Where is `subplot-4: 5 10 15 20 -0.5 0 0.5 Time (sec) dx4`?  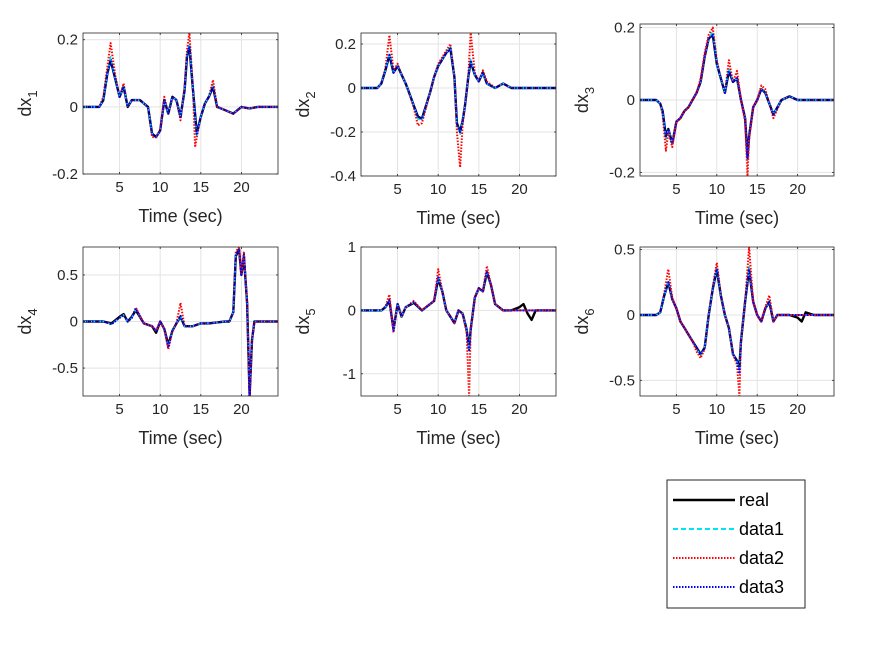 subplot-4: 5 10 15 20 -0.5 0 0.5 Time (sec) dx4 is located at coordinates (147, 347).